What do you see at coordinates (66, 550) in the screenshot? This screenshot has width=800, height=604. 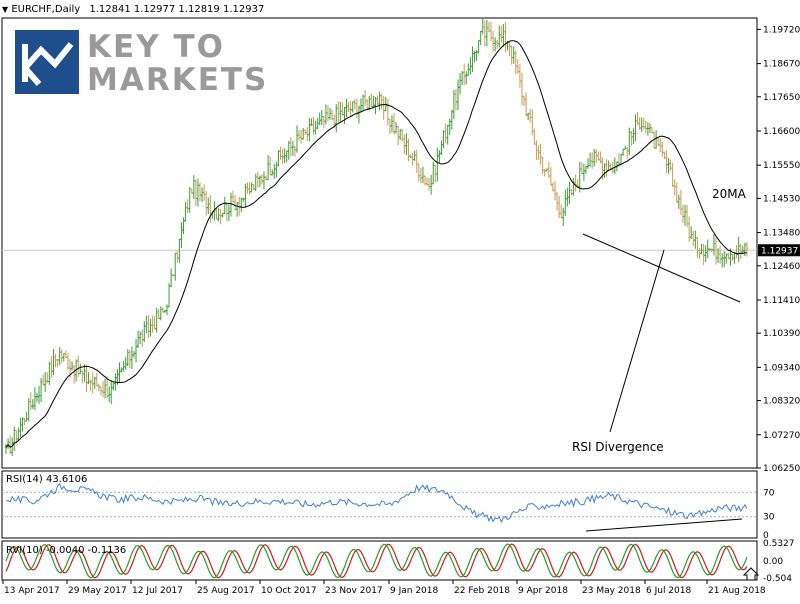 I see `rvi-header: RVI(10) -0.0040 -0.1136` at bounding box center [66, 550].